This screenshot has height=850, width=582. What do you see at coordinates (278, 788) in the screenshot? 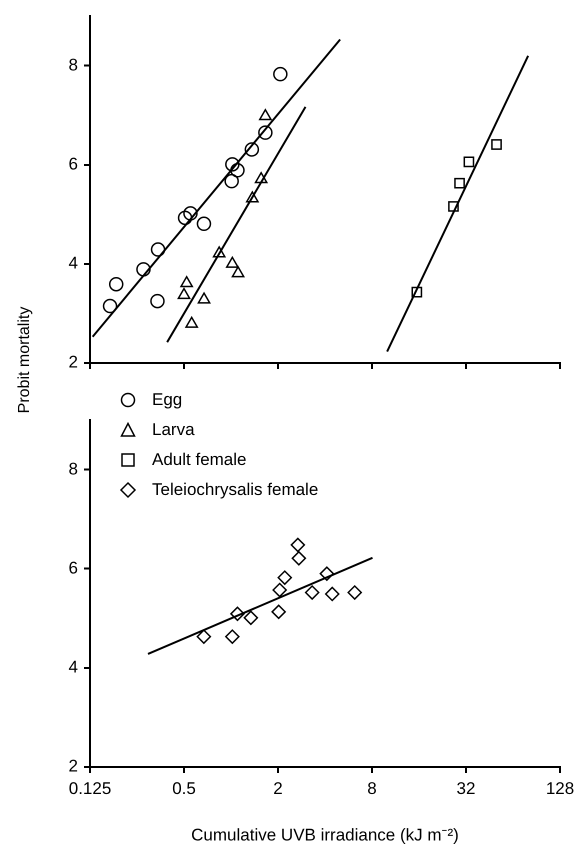
I see `x-tick-label: 2` at bounding box center [278, 788].